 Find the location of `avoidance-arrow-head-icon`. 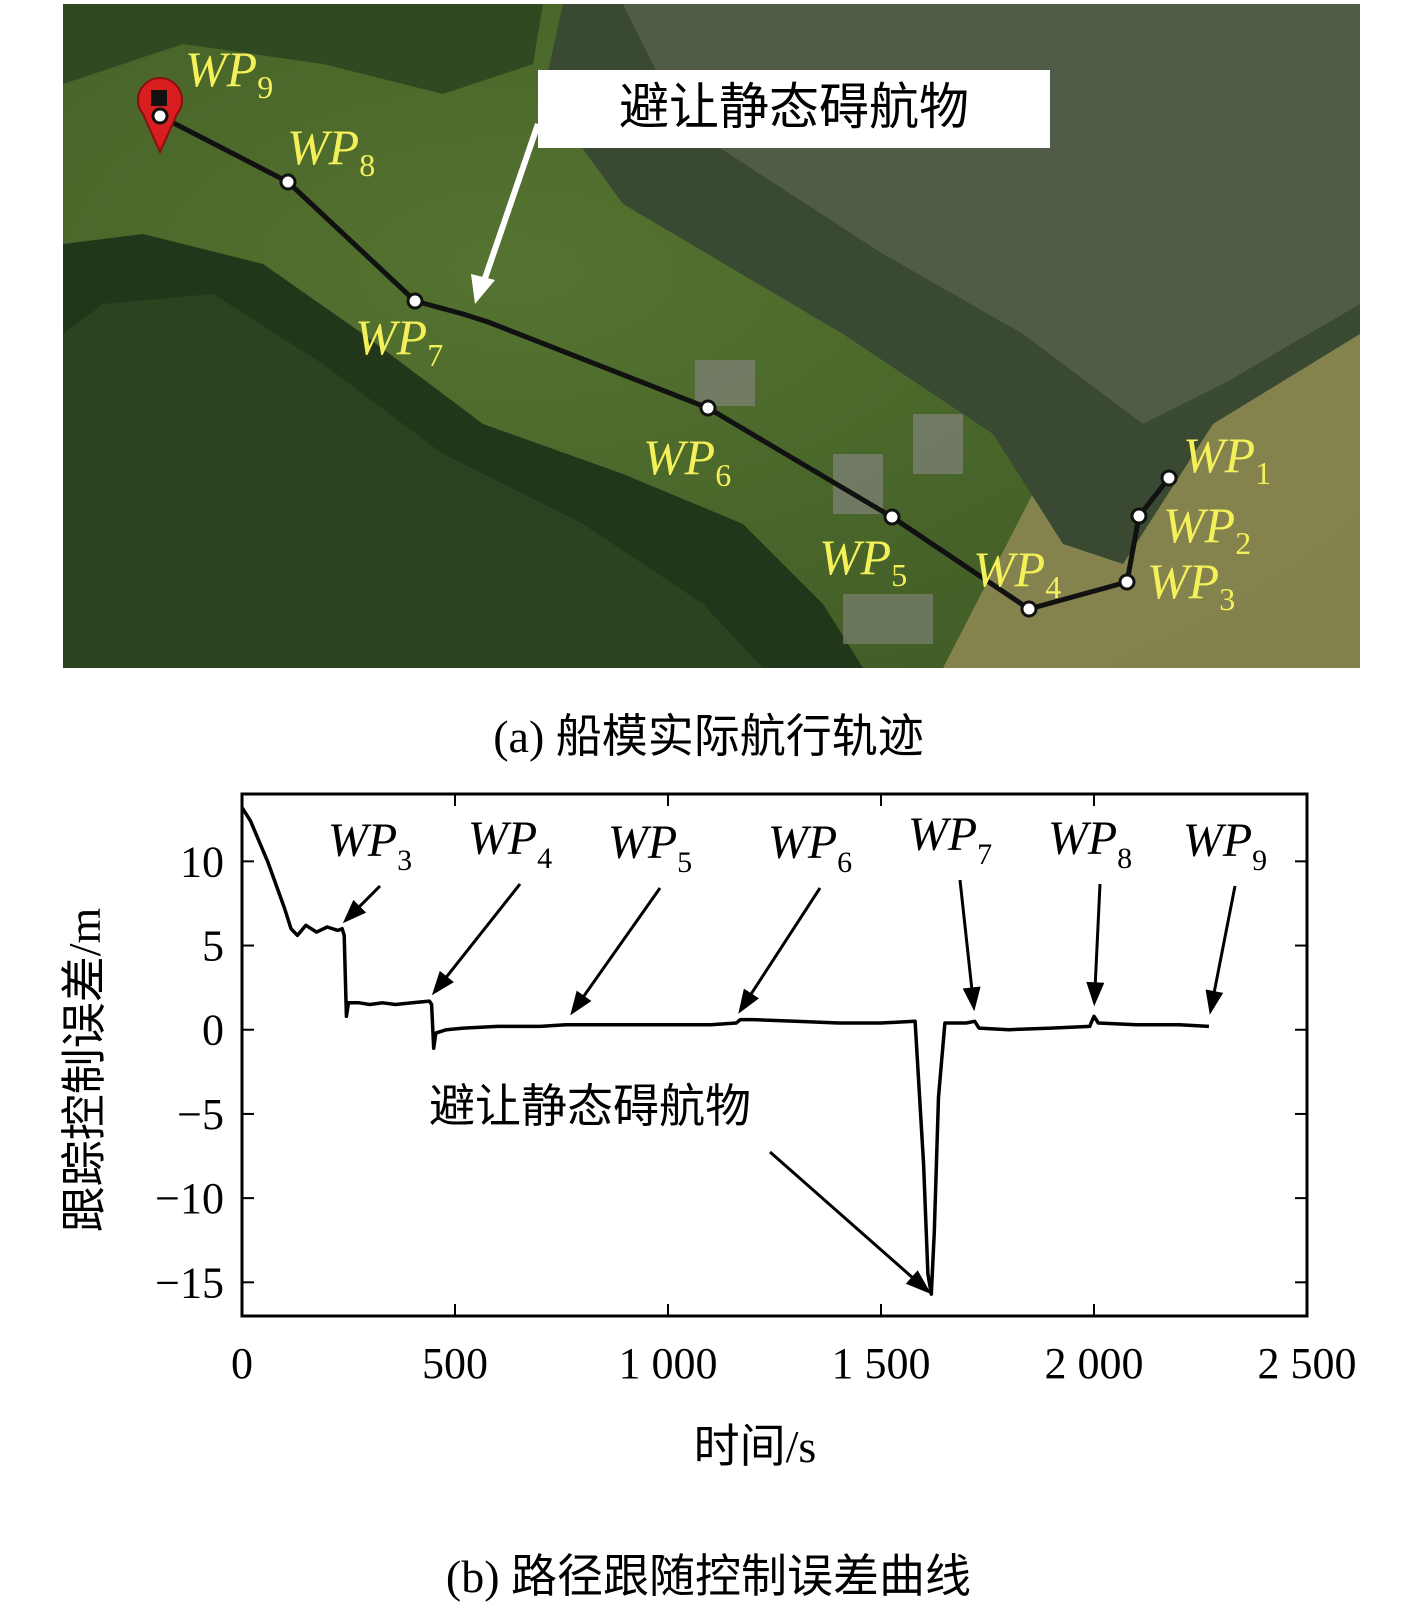

avoidance-arrow-head-icon is located at coordinates (918, 1282).